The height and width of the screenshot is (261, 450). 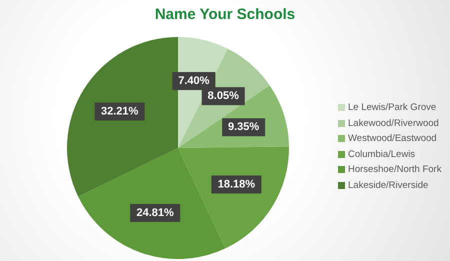 What do you see at coordinates (393, 123) in the screenshot?
I see `legend-label: Lakewood/Riverwood` at bounding box center [393, 123].